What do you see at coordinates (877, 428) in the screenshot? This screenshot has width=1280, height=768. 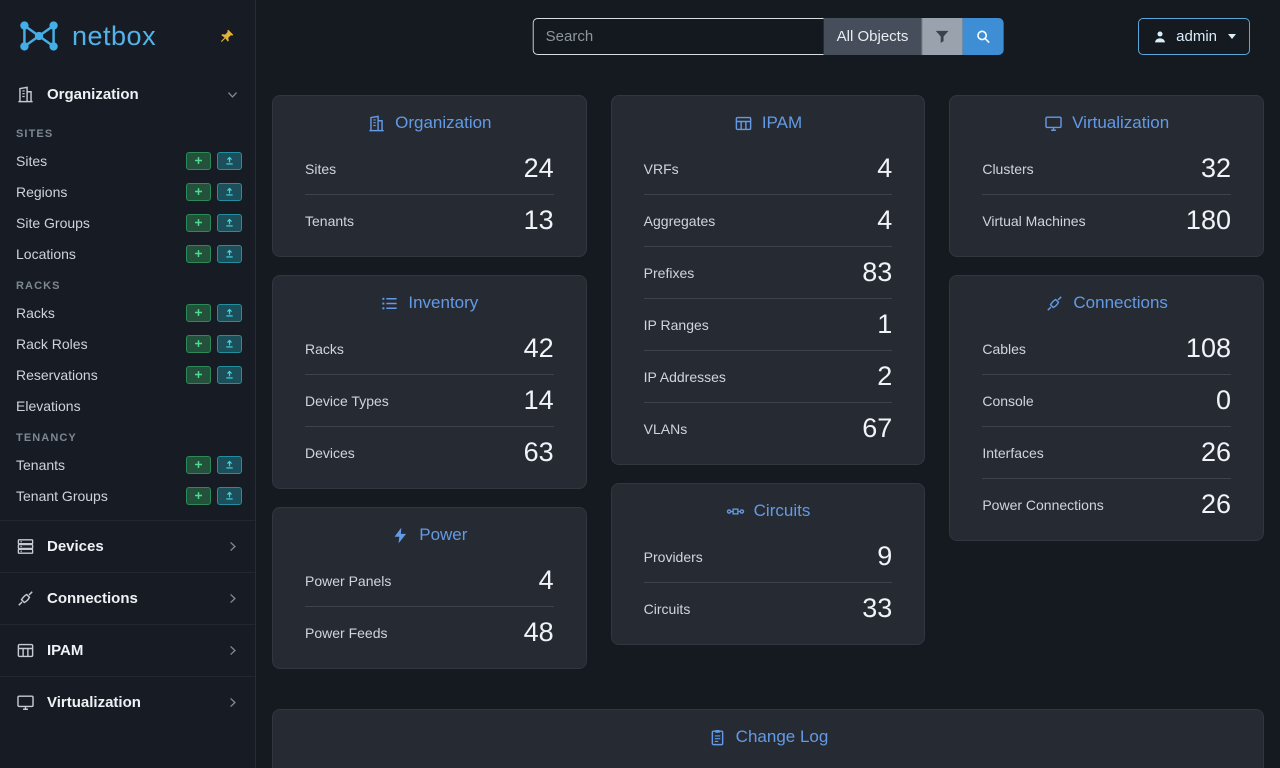 I see `stat-value: 67` at bounding box center [877, 428].